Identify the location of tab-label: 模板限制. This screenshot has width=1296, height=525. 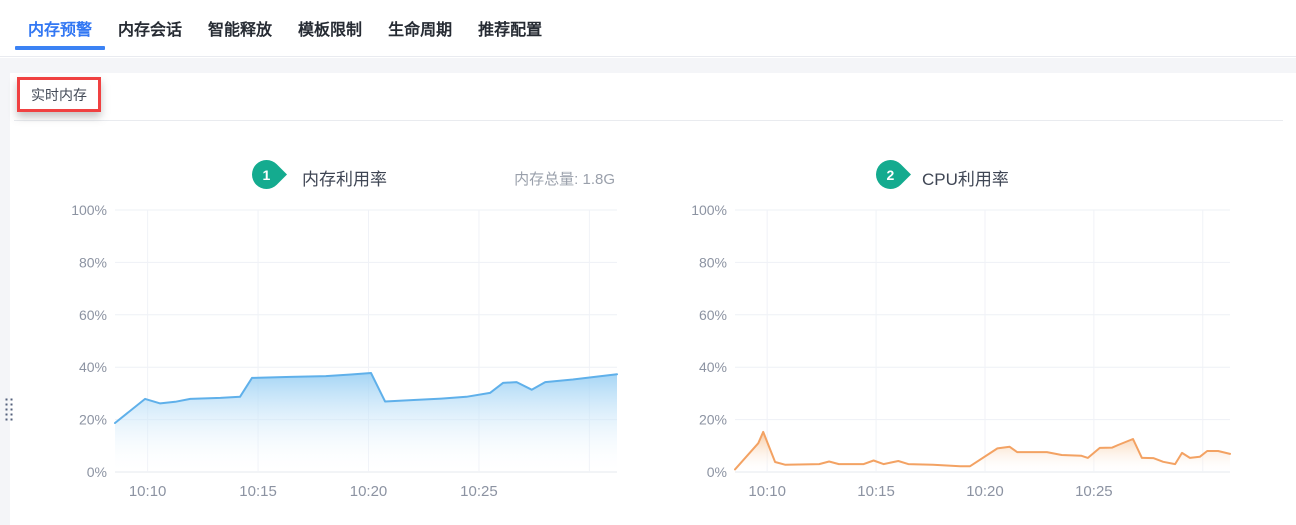
(330, 30).